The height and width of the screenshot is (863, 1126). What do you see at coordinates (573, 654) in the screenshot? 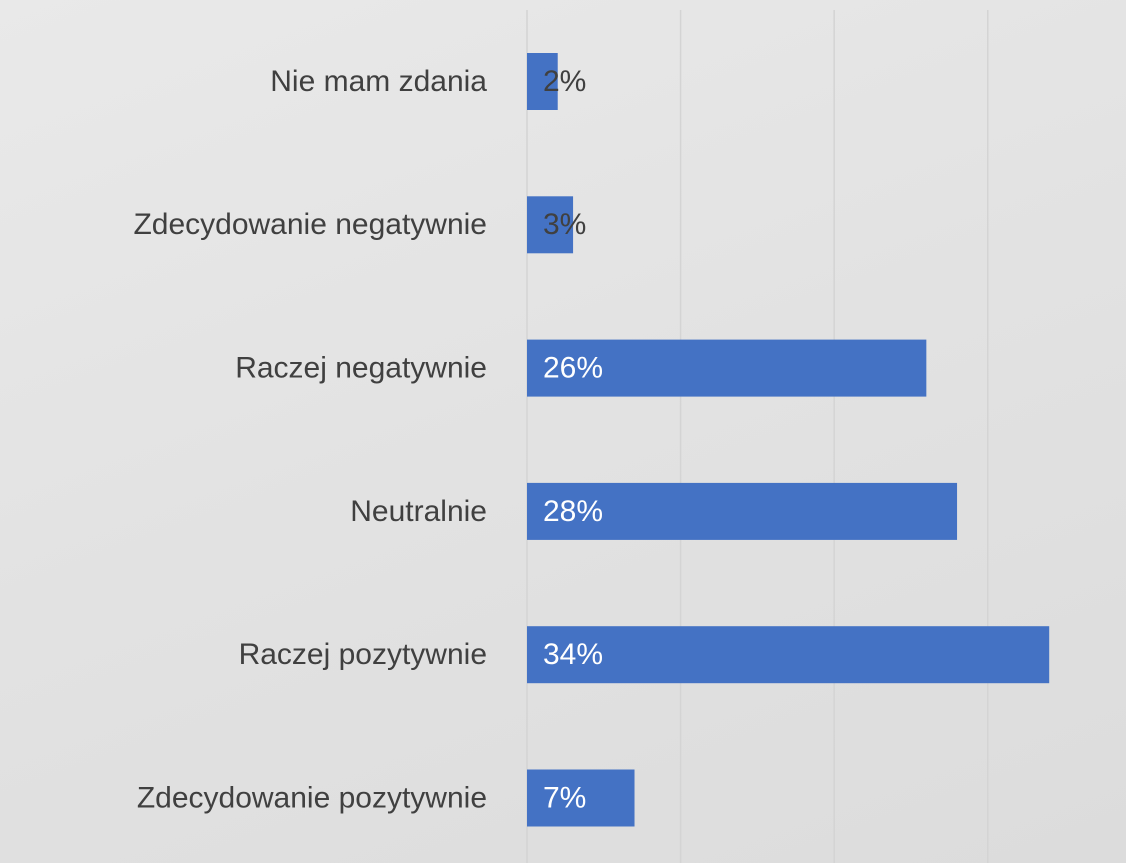
I see `value-label: 34%` at bounding box center [573, 654].